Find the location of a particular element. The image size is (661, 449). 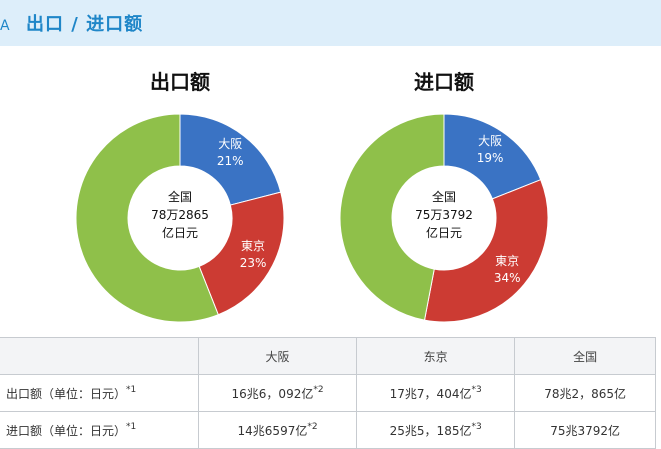

slice-percent: 23% is located at coordinates (253, 263).